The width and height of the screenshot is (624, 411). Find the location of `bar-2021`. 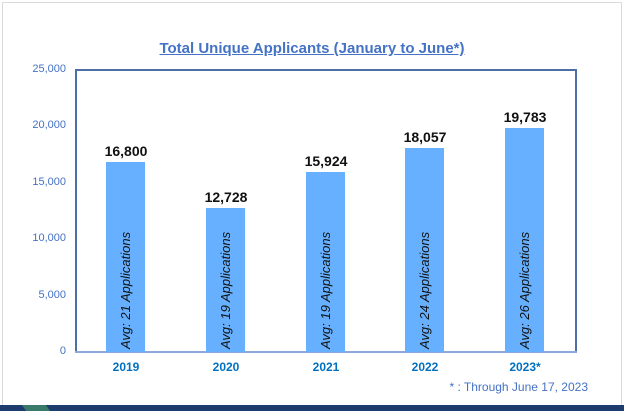

bar-2021 is located at coordinates (325, 262).